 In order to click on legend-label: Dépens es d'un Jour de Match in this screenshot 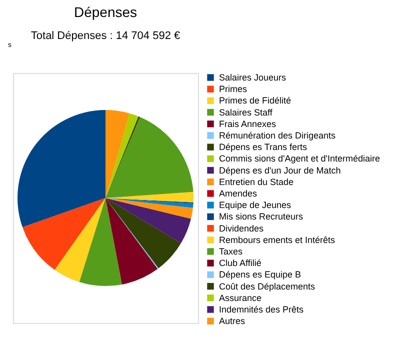, I will do `click(280, 170)`.